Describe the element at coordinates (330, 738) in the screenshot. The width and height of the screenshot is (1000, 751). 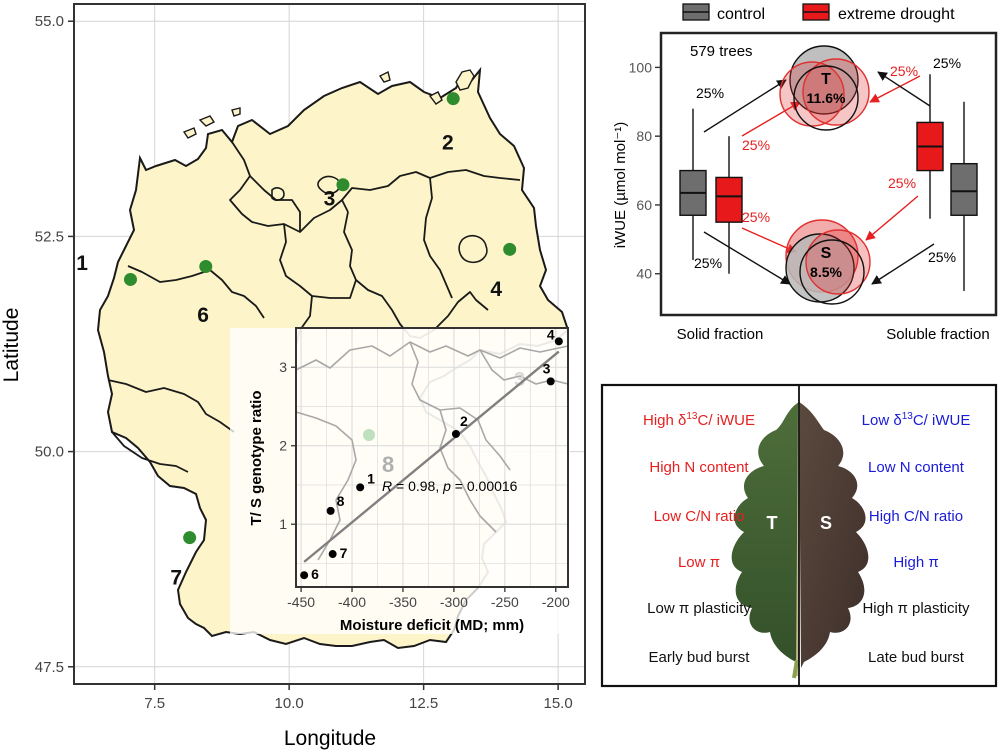
I see `map-x-label: Longitude` at that location.